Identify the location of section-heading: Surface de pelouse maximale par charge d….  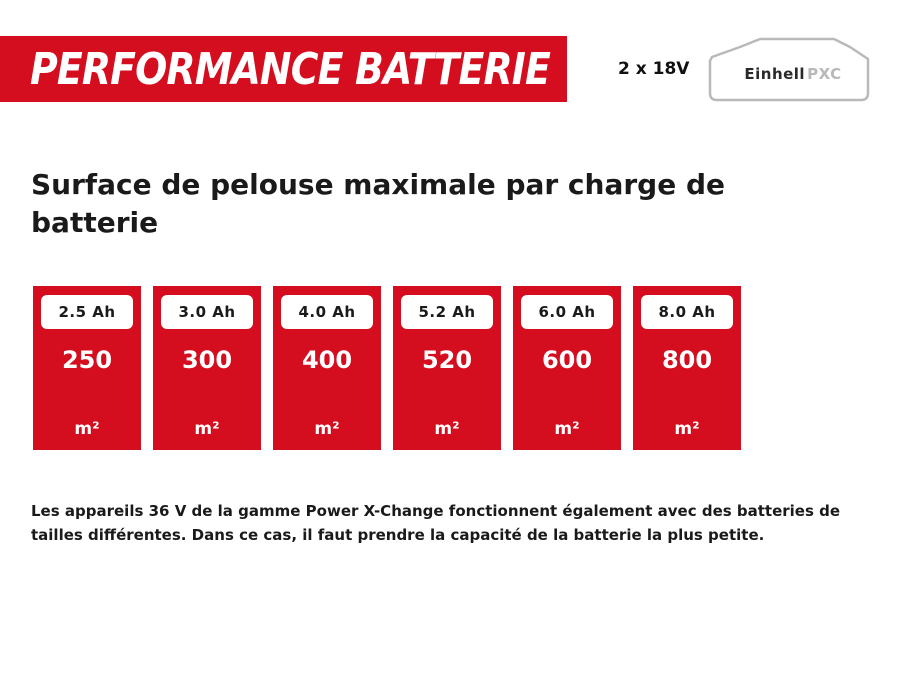
(378, 203).